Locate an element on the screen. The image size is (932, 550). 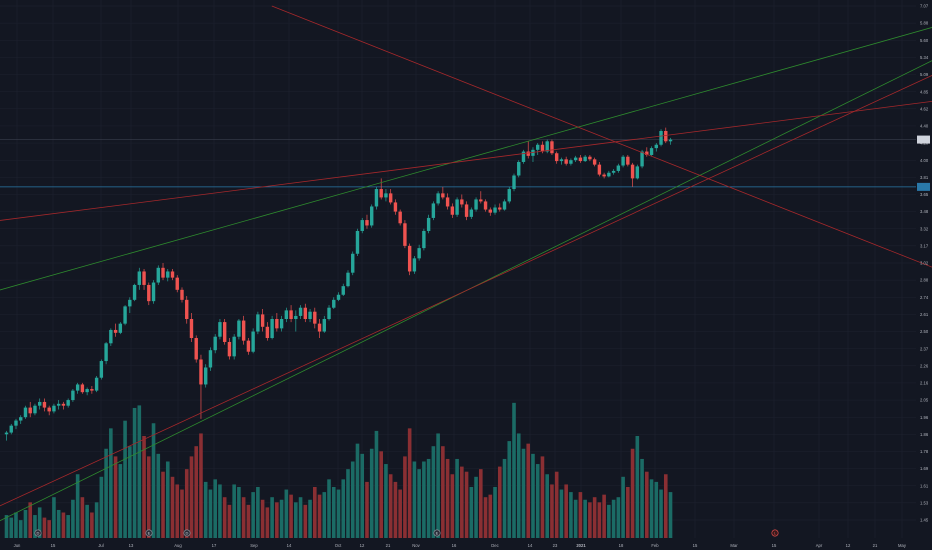
time-tick-label: 23 is located at coordinates (555, 545).